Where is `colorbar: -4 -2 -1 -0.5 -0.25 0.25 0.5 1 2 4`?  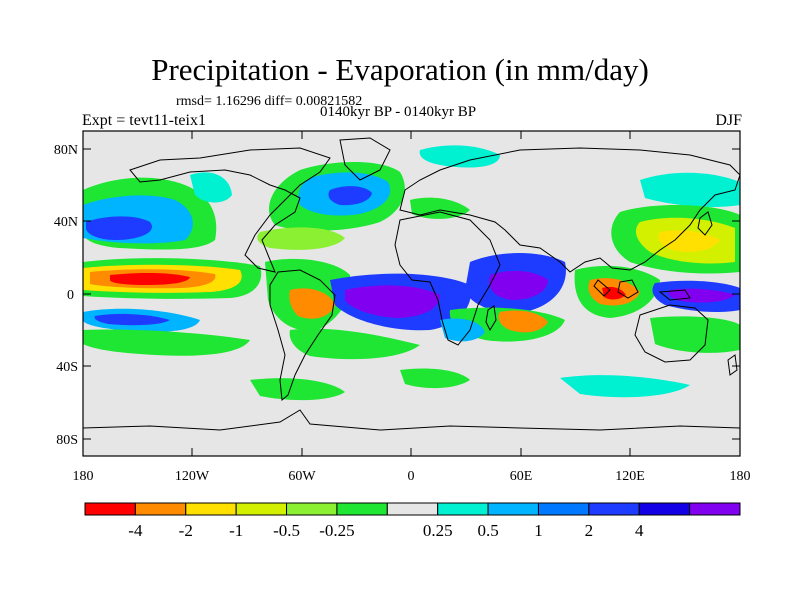
colorbar: -4 -2 -1 -0.5 -0.25 0.25 0.5 1 2 4 is located at coordinates (412, 521).